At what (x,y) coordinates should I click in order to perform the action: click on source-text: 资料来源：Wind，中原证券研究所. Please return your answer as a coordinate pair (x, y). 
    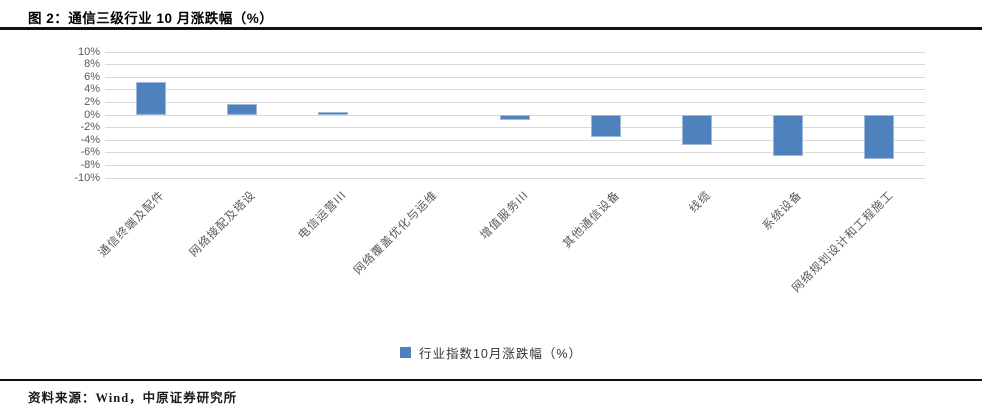
    Looking at the image, I should click on (133, 398).